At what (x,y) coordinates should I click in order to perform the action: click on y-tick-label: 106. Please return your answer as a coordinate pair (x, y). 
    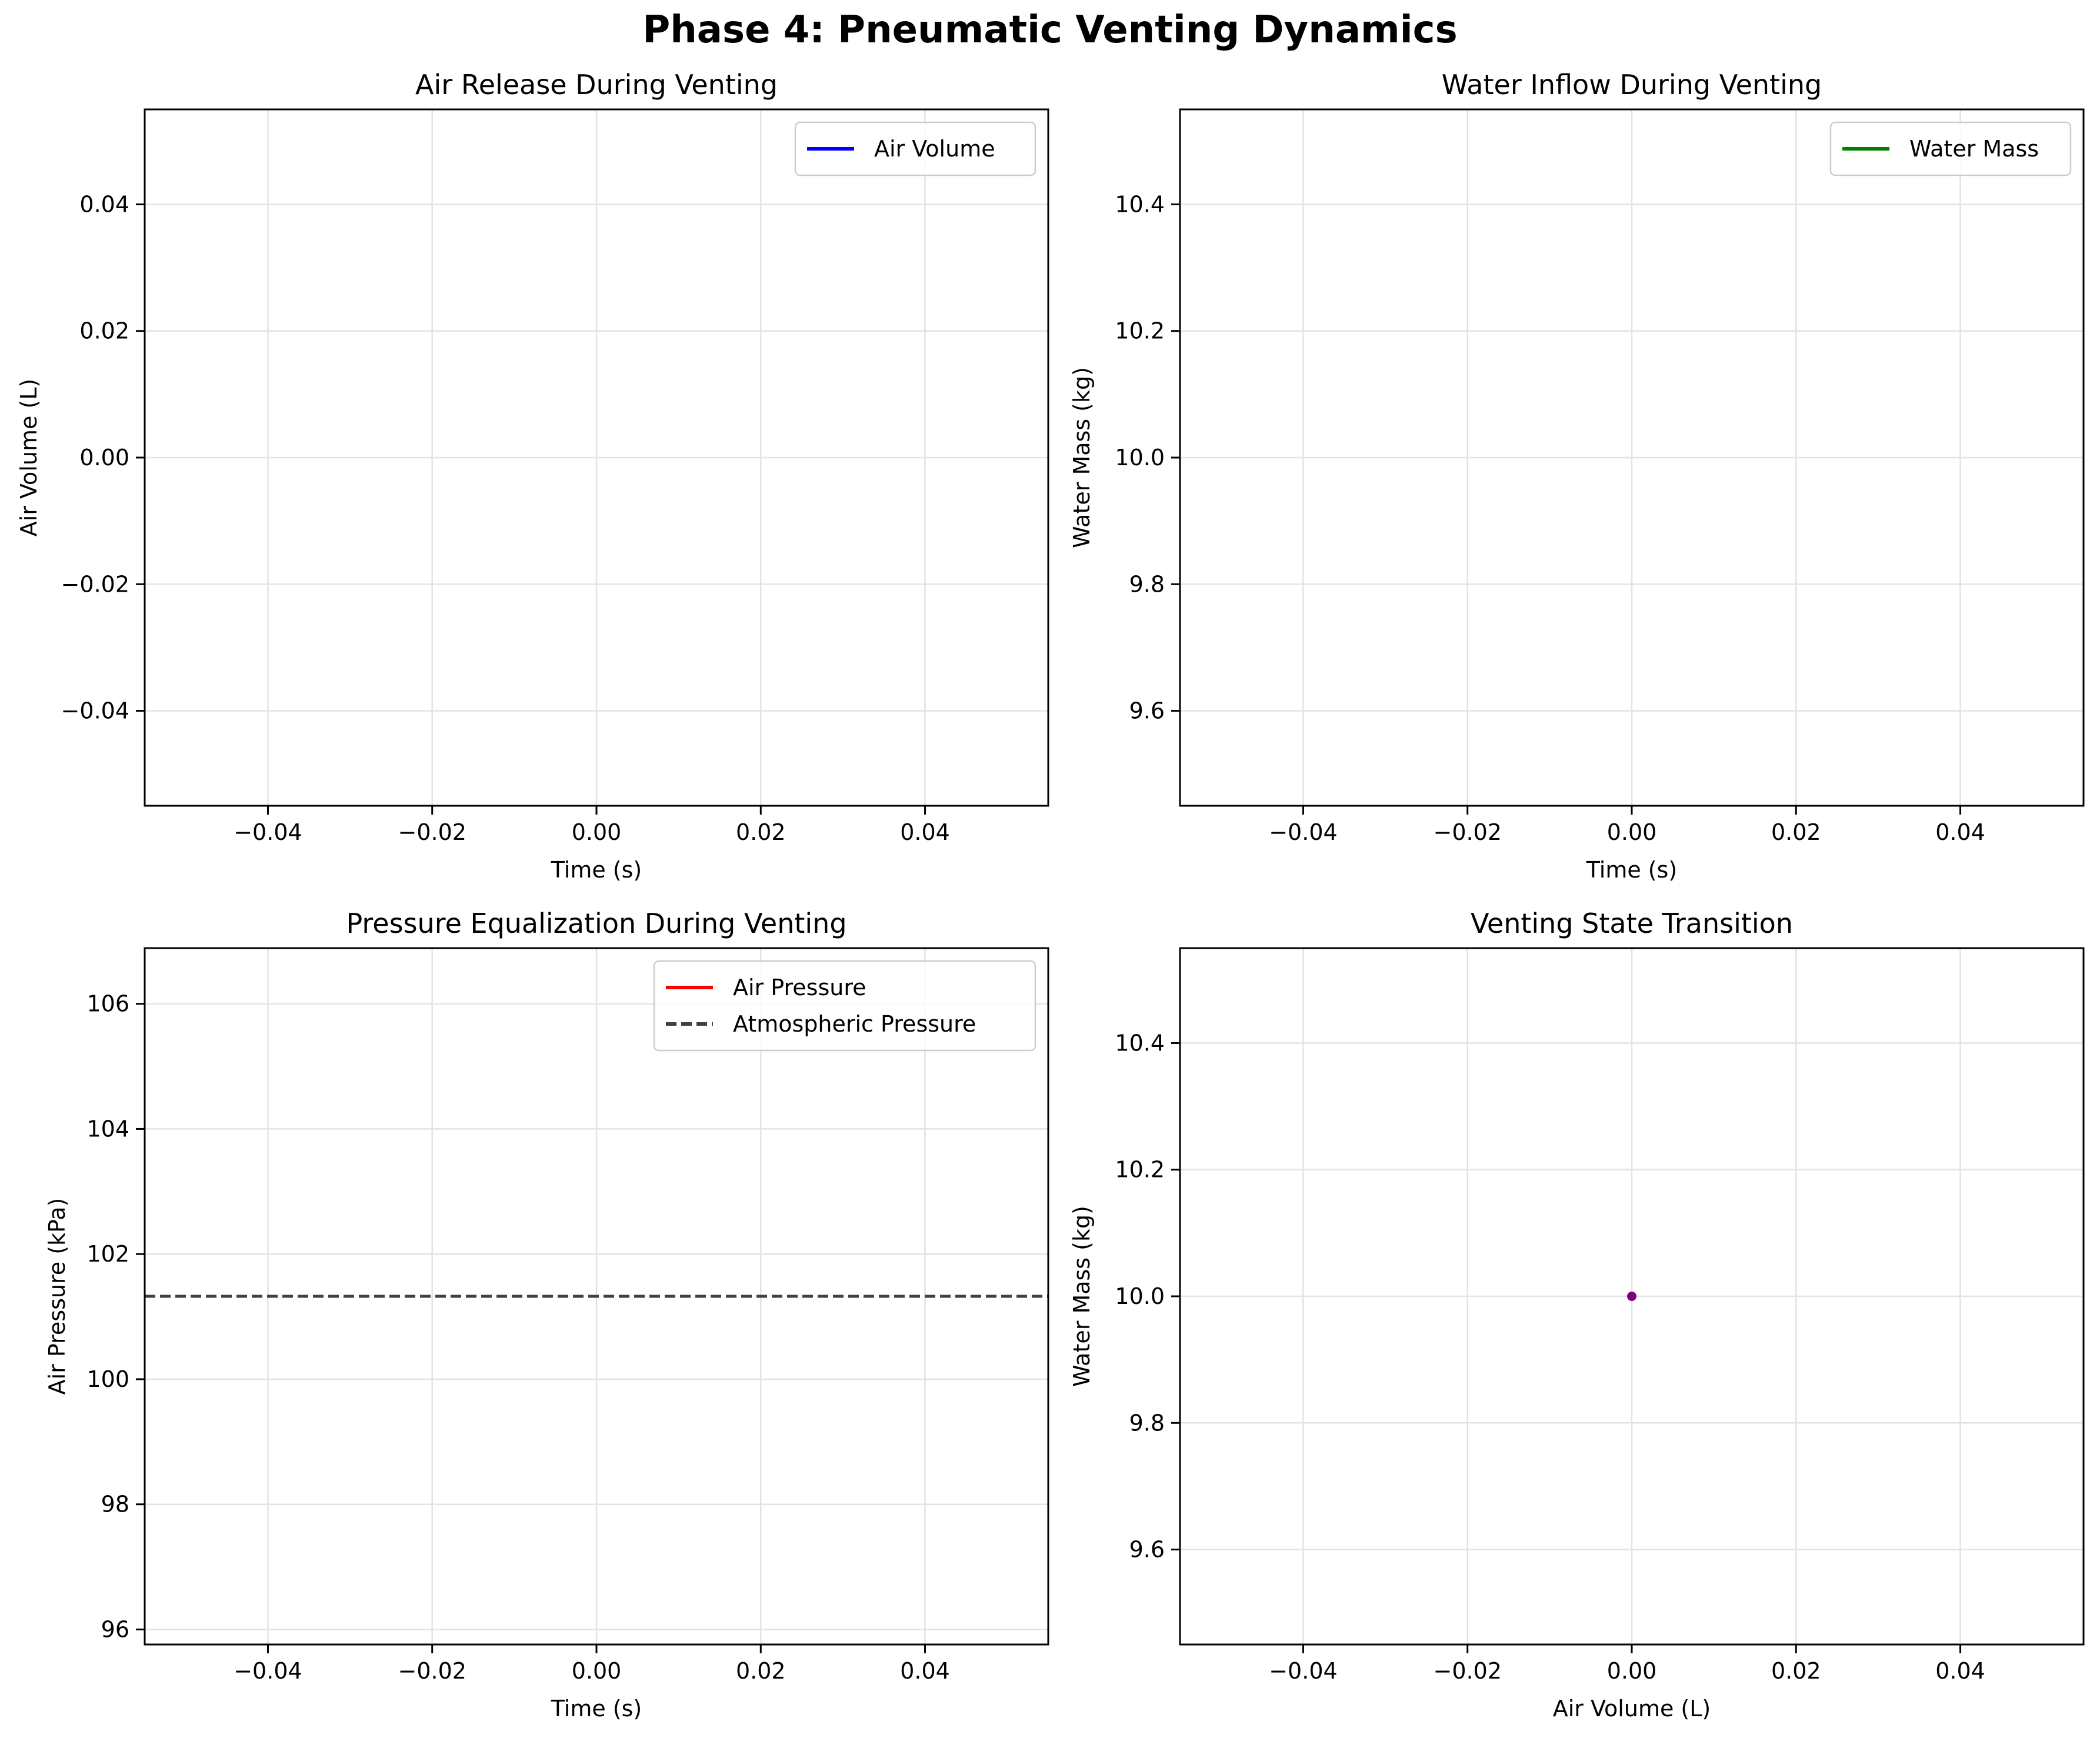
    Looking at the image, I should click on (107, 1004).